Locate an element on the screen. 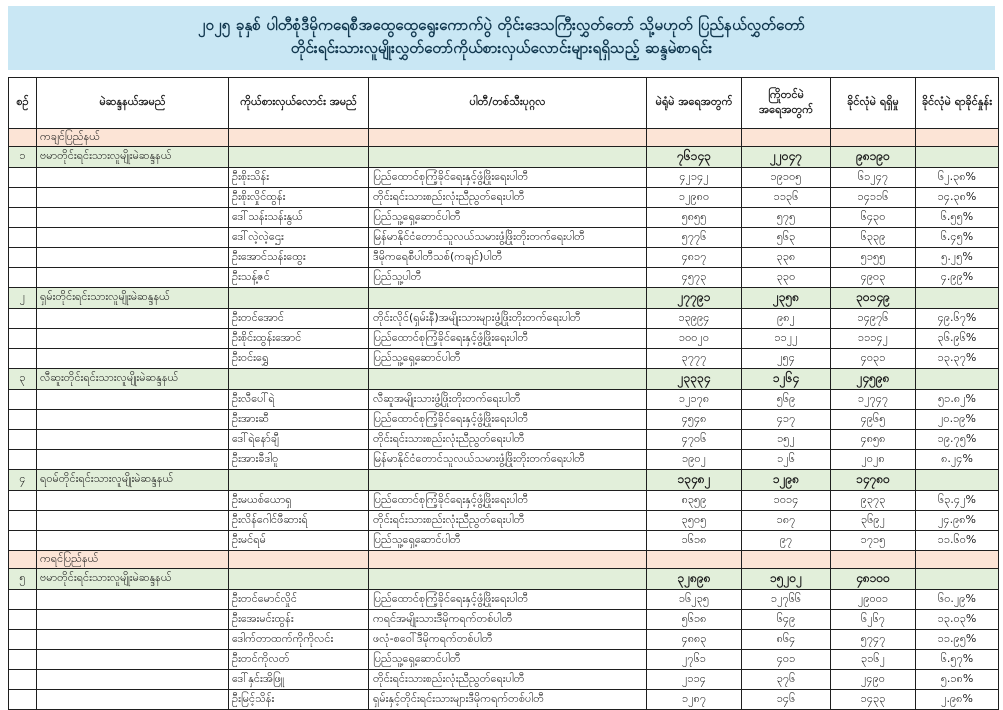 This screenshot has height=710, width=1003. candidate-name-cell: ဦးလီပေါ်ရဲ is located at coordinates (298, 399).